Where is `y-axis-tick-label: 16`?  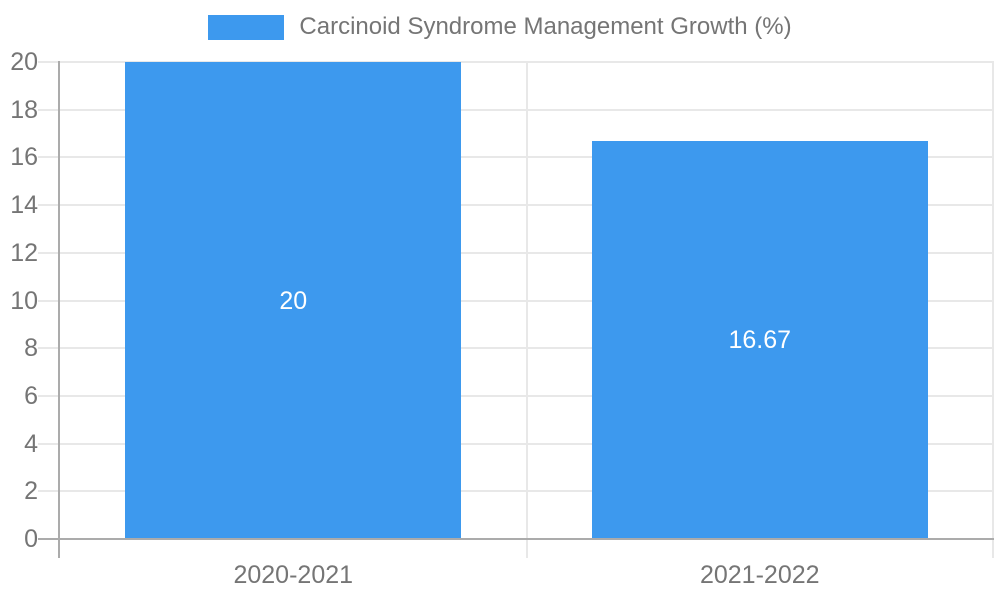
y-axis-tick-label: 16 is located at coordinates (24, 157).